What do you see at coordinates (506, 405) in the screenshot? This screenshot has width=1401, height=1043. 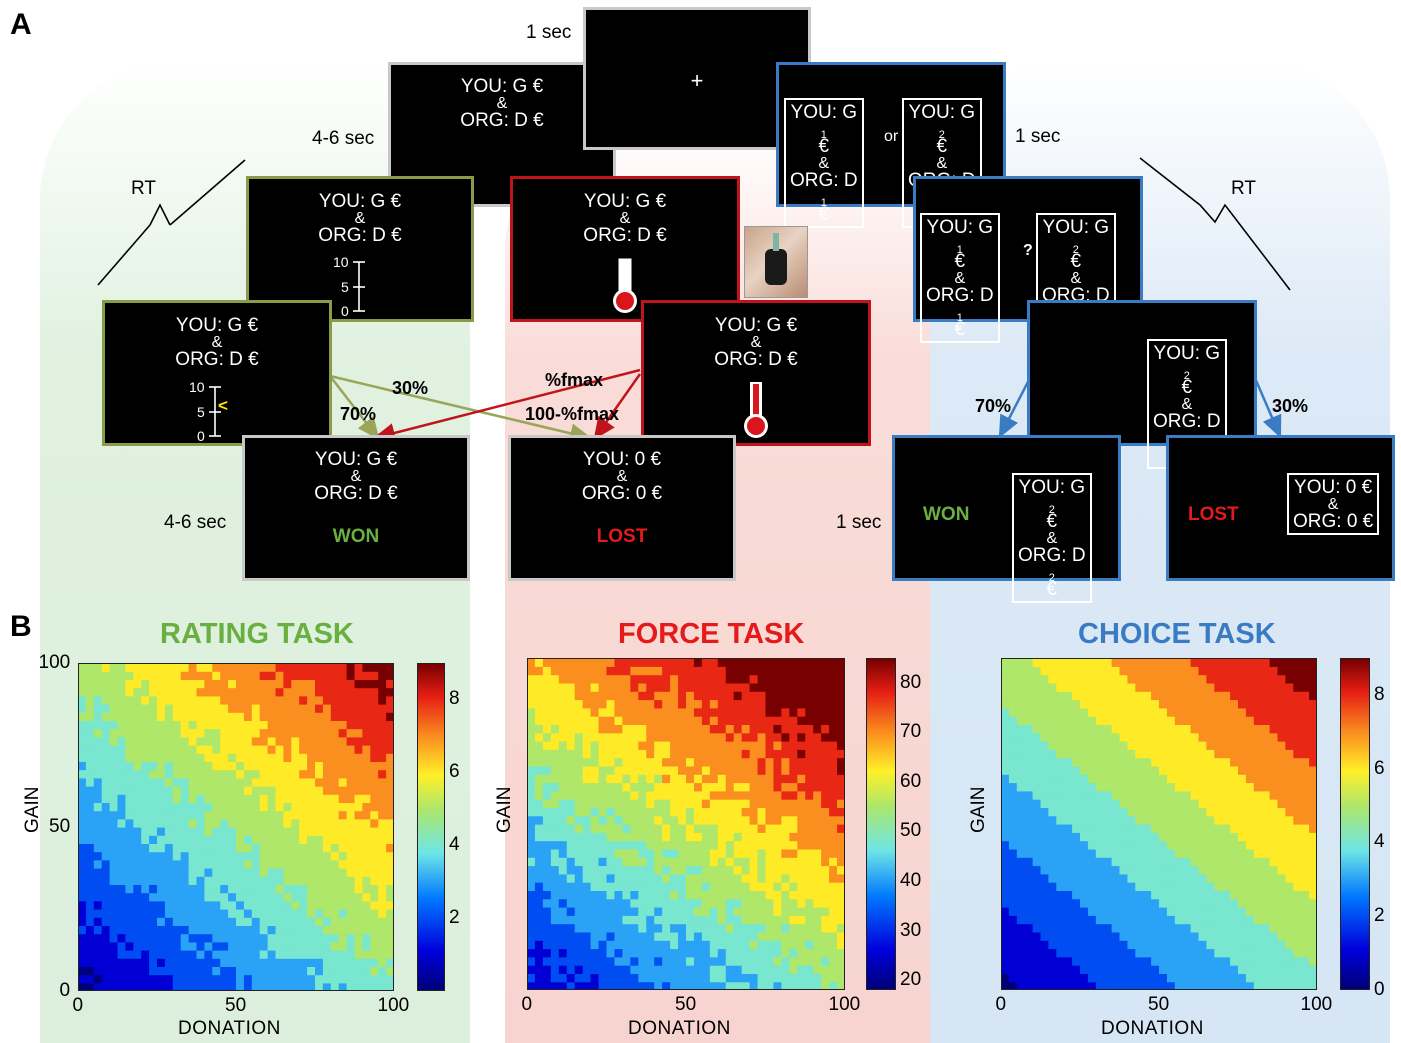 I see `arrow-force-won` at bounding box center [506, 405].